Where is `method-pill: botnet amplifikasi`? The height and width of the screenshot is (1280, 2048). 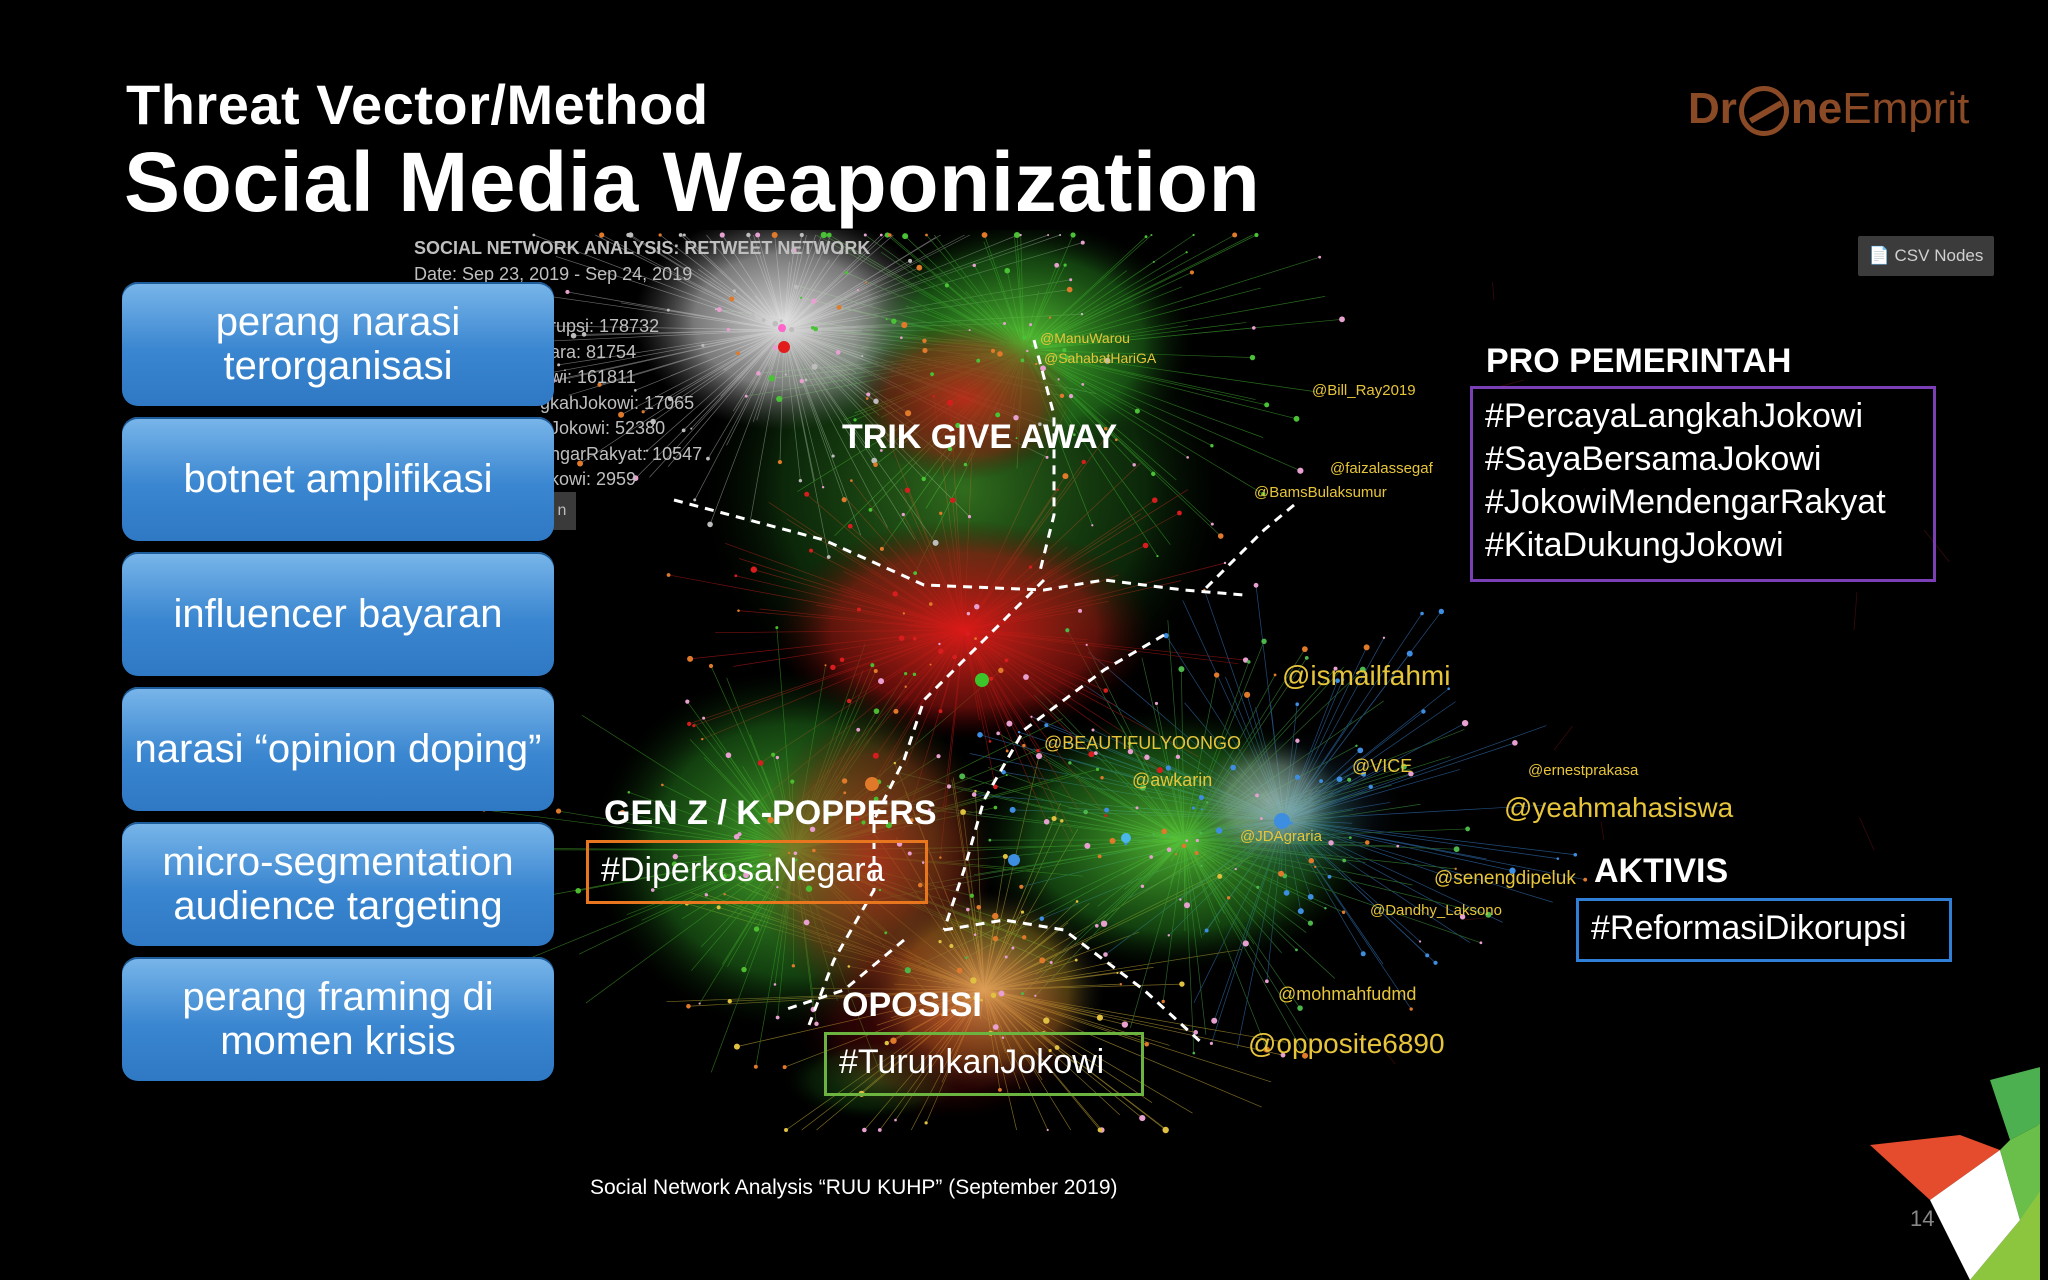
method-pill: botnet amplifikasi is located at coordinates (338, 479).